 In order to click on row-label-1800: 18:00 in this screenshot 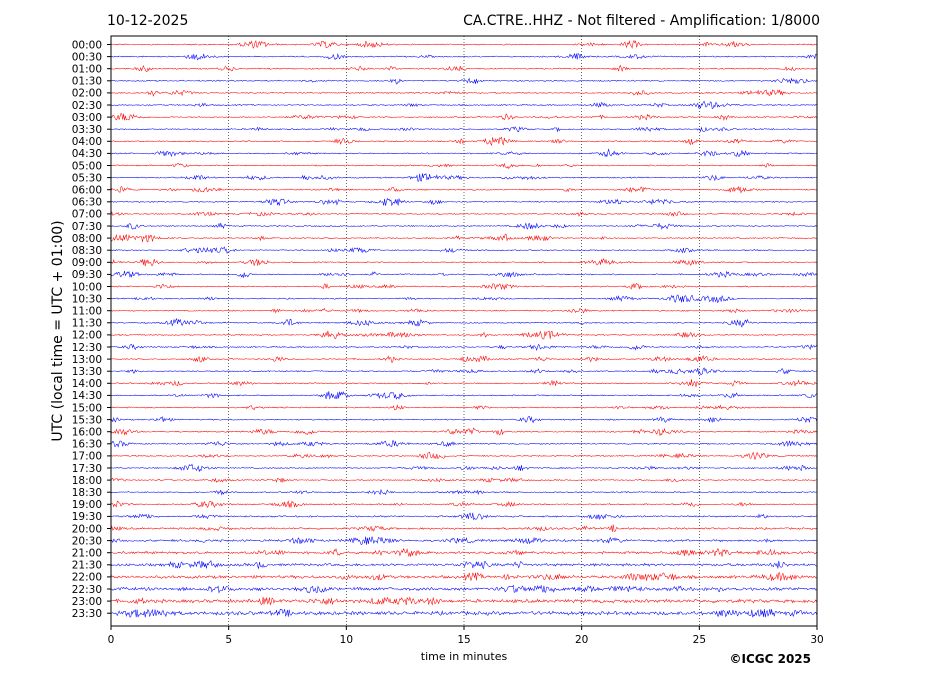, I will do `click(87, 481)`.